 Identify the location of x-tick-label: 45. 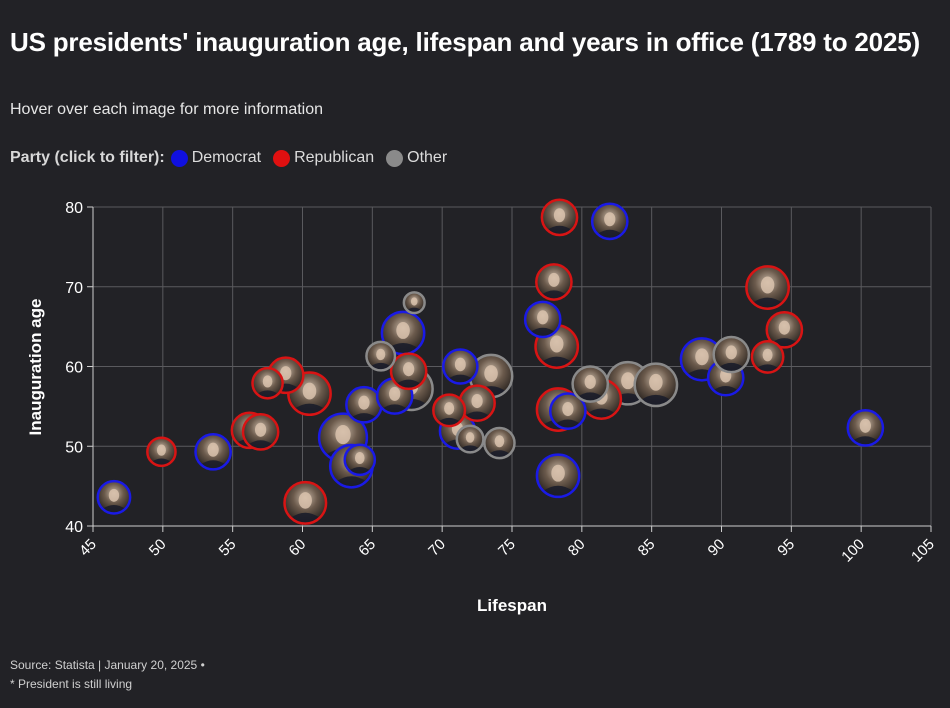
(88, 548).